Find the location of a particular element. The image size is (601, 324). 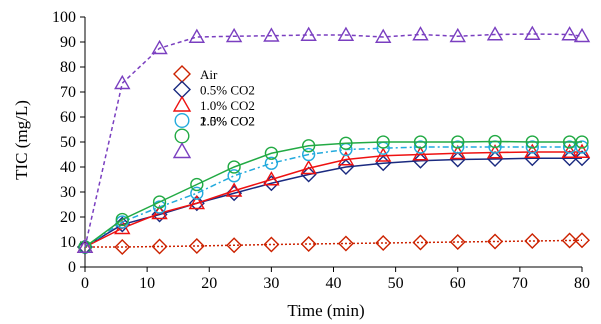

y-axis-title: TIC (mg/L) is located at coordinates (21, 140).